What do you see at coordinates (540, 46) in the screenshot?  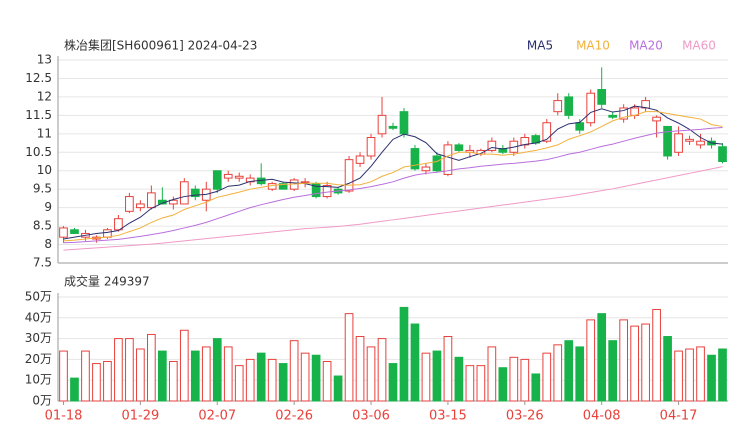 I see `legend-entry: MA5` at bounding box center [540, 46].